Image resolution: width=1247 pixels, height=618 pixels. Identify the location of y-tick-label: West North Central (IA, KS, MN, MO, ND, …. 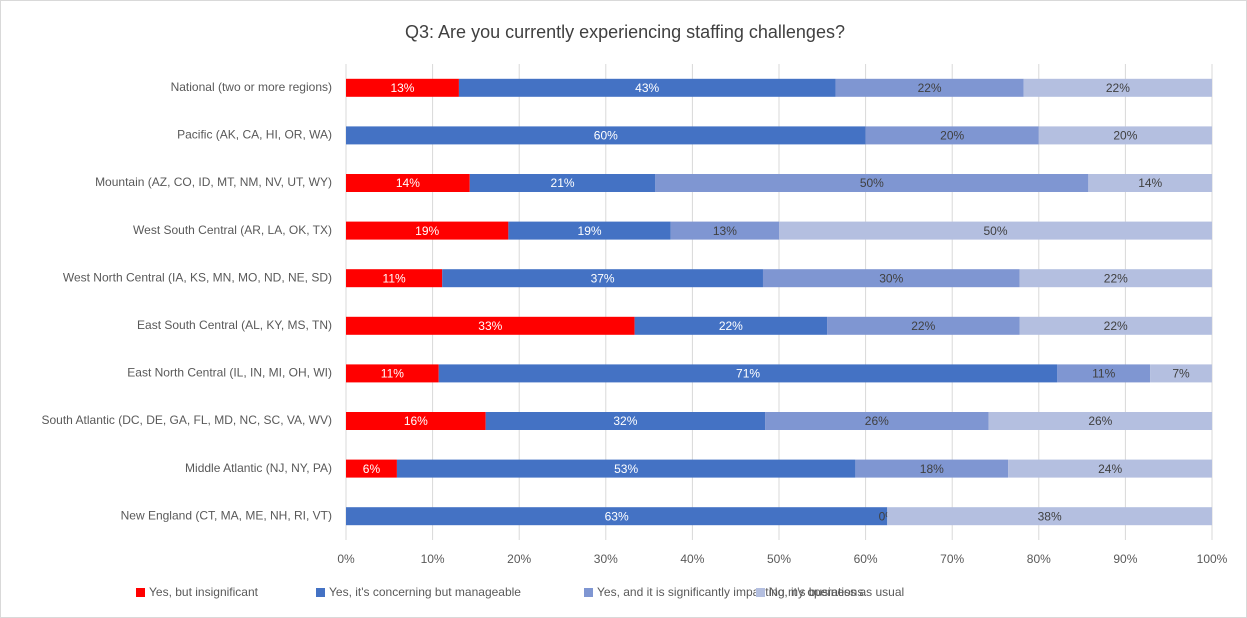
(197, 277).